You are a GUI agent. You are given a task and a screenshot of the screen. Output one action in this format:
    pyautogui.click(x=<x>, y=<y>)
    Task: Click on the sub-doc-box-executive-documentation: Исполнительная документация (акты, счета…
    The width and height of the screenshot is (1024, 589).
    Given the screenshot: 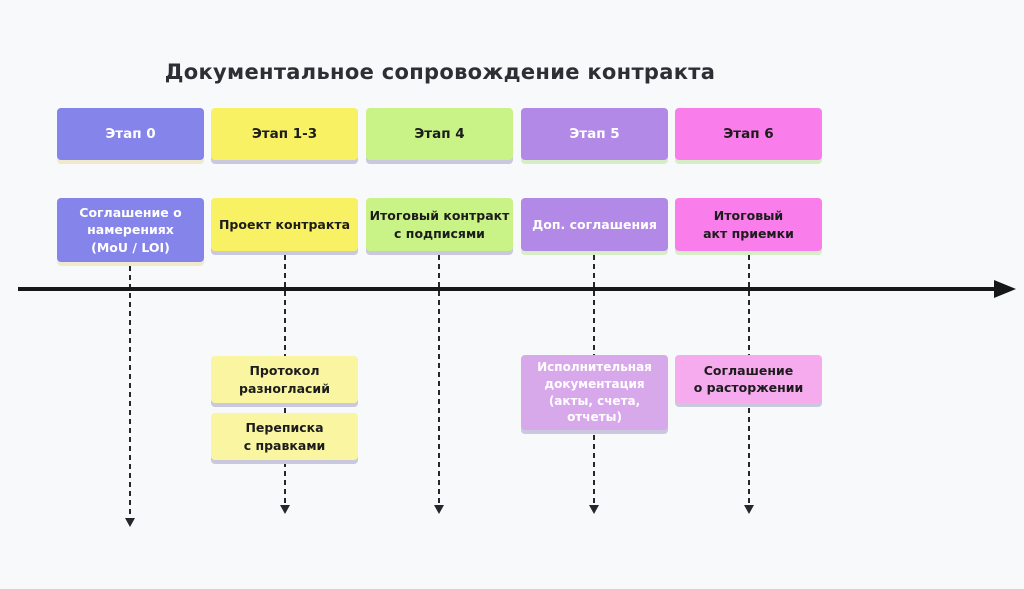 What is the action you would take?
    pyautogui.click(x=594, y=392)
    